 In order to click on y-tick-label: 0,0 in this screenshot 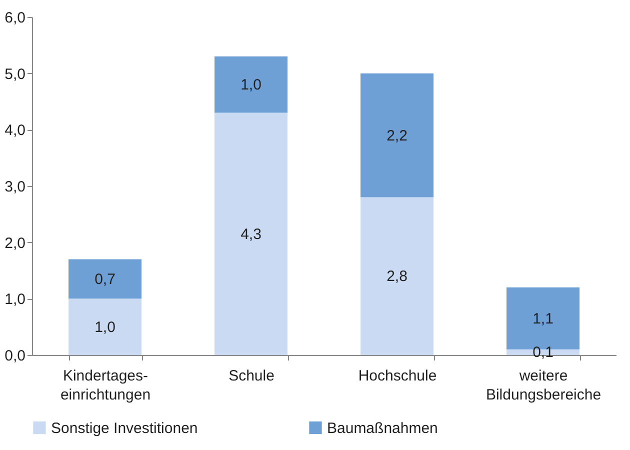, I will do `click(15, 356)`.